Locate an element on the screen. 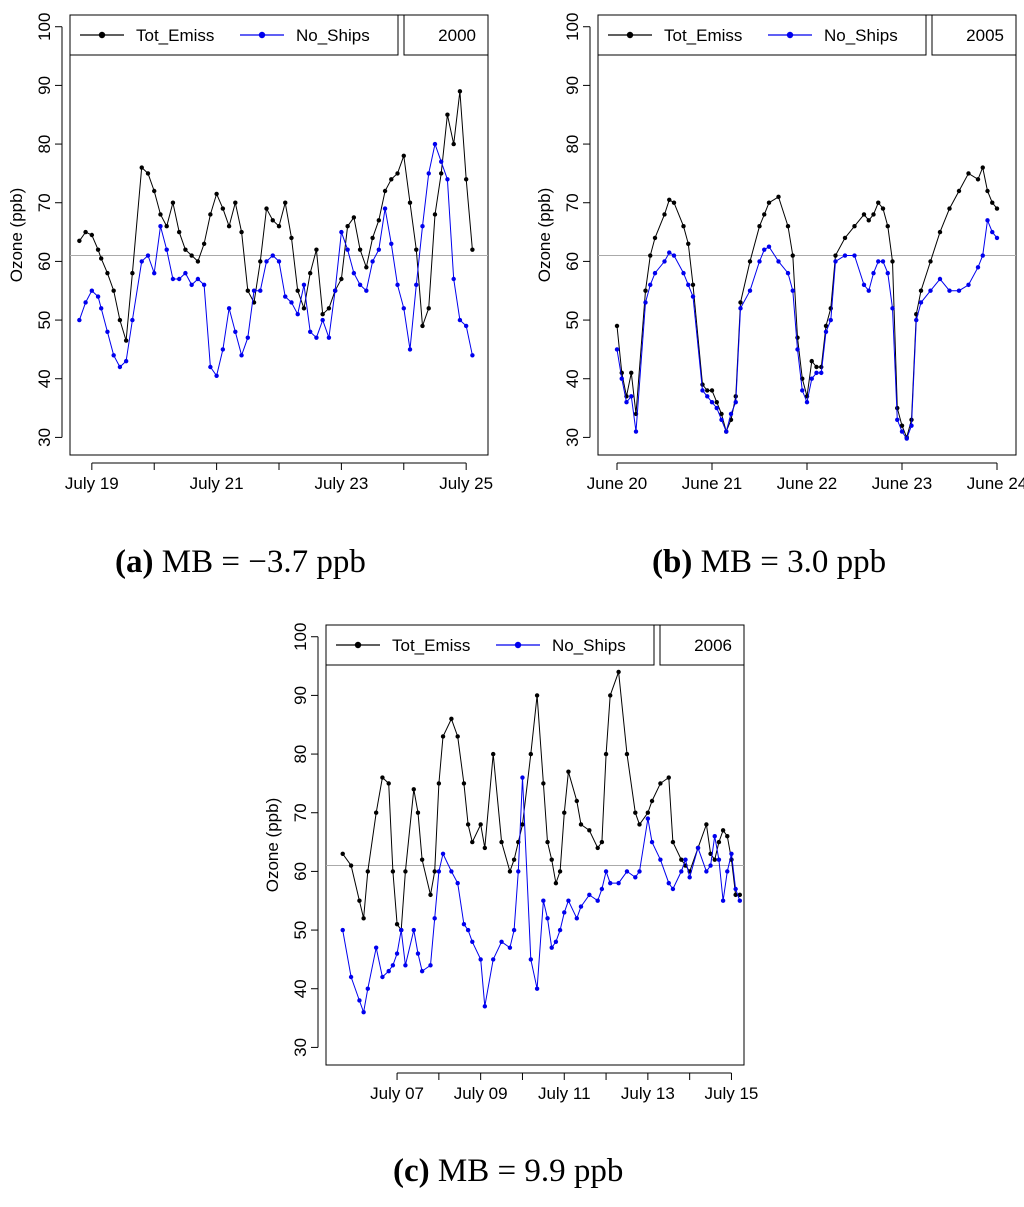 This screenshot has width=1024, height=1207. y-tick-label: 30 is located at coordinates (44, 437).